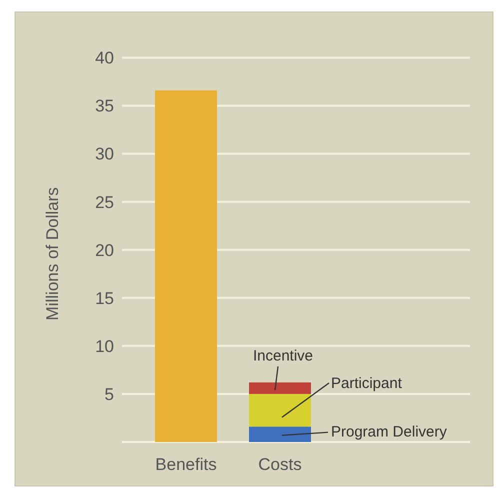  I want to click on y-tick-label: 25, so click(104, 202).